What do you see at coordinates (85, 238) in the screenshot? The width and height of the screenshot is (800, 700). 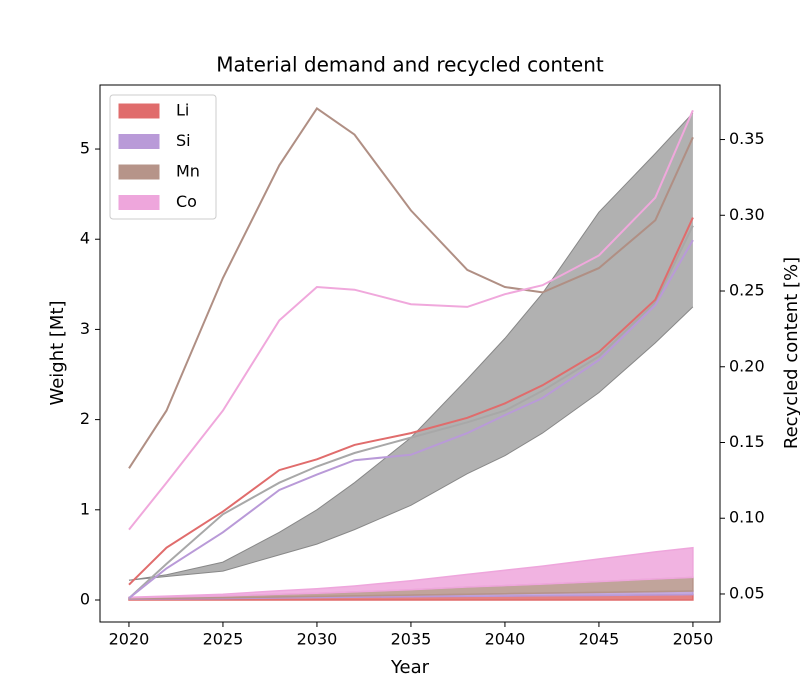 I see `y-tick-label: 4` at bounding box center [85, 238].